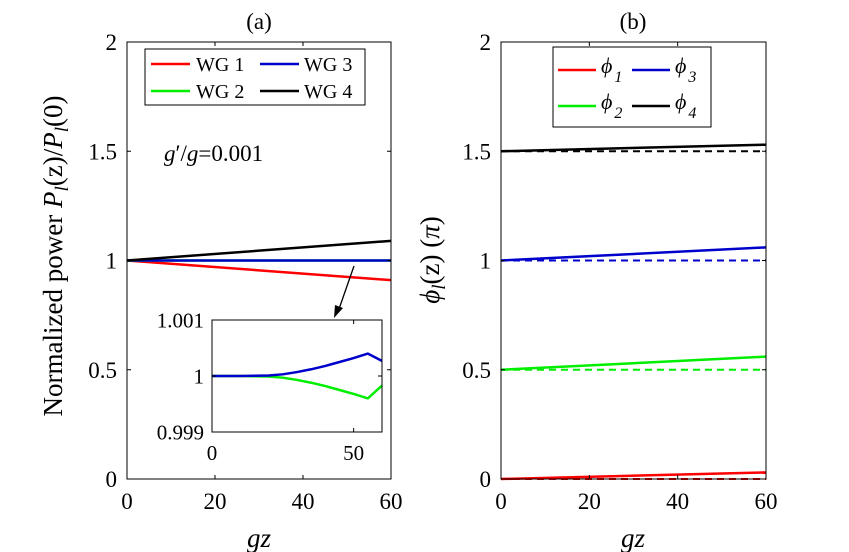 This screenshot has height=552, width=849. What do you see at coordinates (439, 286) in the screenshot?
I see `panel-b-ylabel-sub: l` at bounding box center [439, 286].